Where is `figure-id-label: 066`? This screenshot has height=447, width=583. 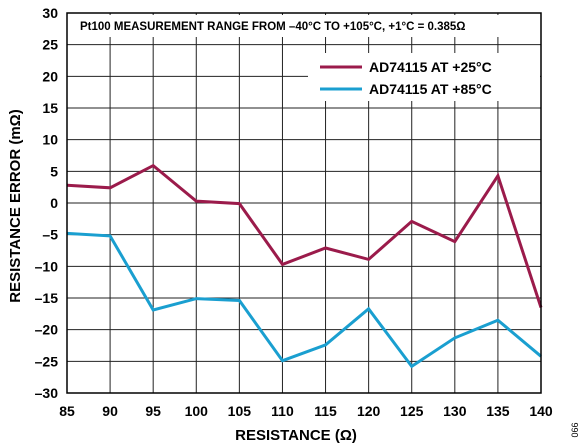 figure-id-label: 066 is located at coordinates (575, 429).